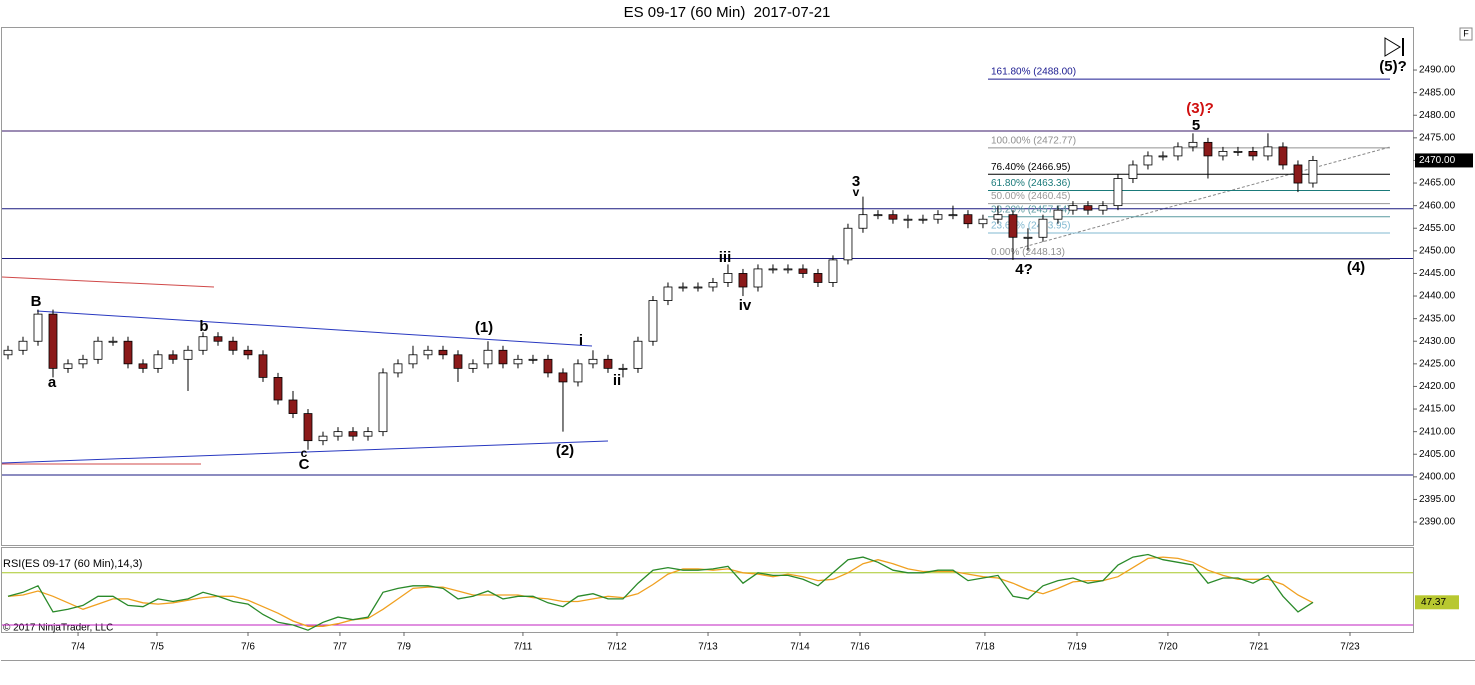 The width and height of the screenshot is (1475, 685). What do you see at coordinates (1437, 92) in the screenshot?
I see `y-tick-label: 2485.00` at bounding box center [1437, 92].